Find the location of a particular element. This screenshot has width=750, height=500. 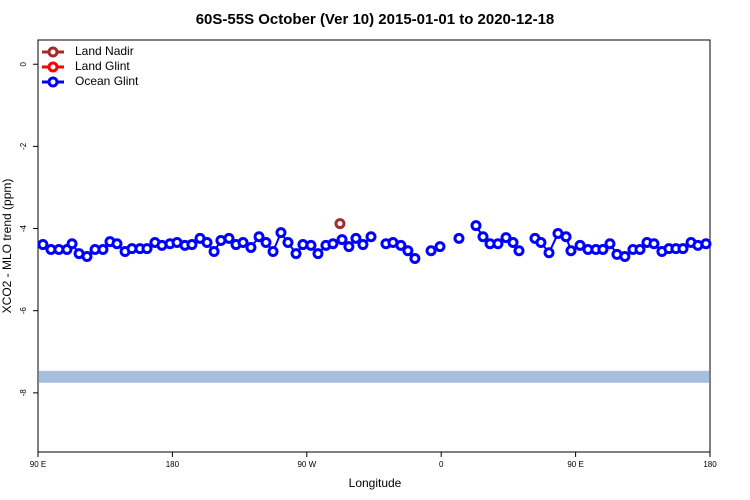

y-tick-label: -8 is located at coordinates (23, 393).